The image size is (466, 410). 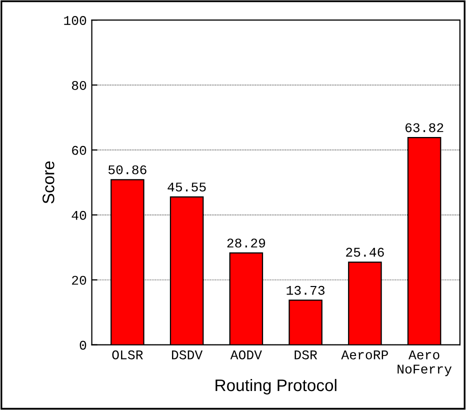 I want to click on y-tick-label: 80, so click(x=79, y=85).